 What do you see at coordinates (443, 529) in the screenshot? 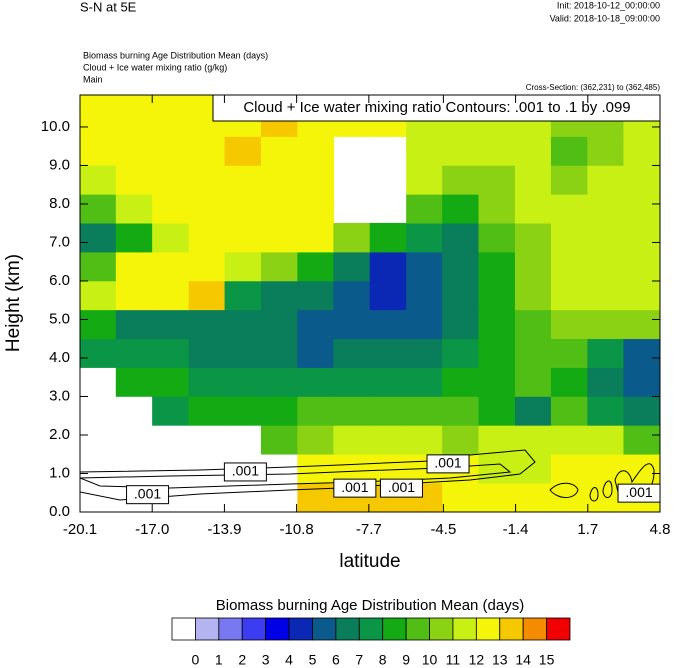
I see `x-tick-label: -4.5` at bounding box center [443, 529].